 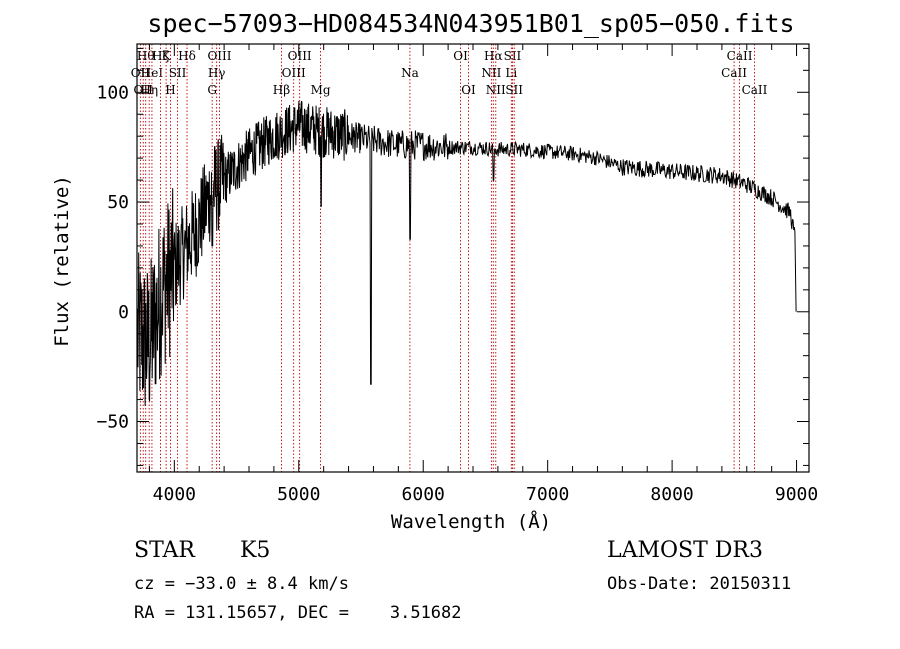 I want to click on x-tick-label: 5000, so click(x=298, y=494).